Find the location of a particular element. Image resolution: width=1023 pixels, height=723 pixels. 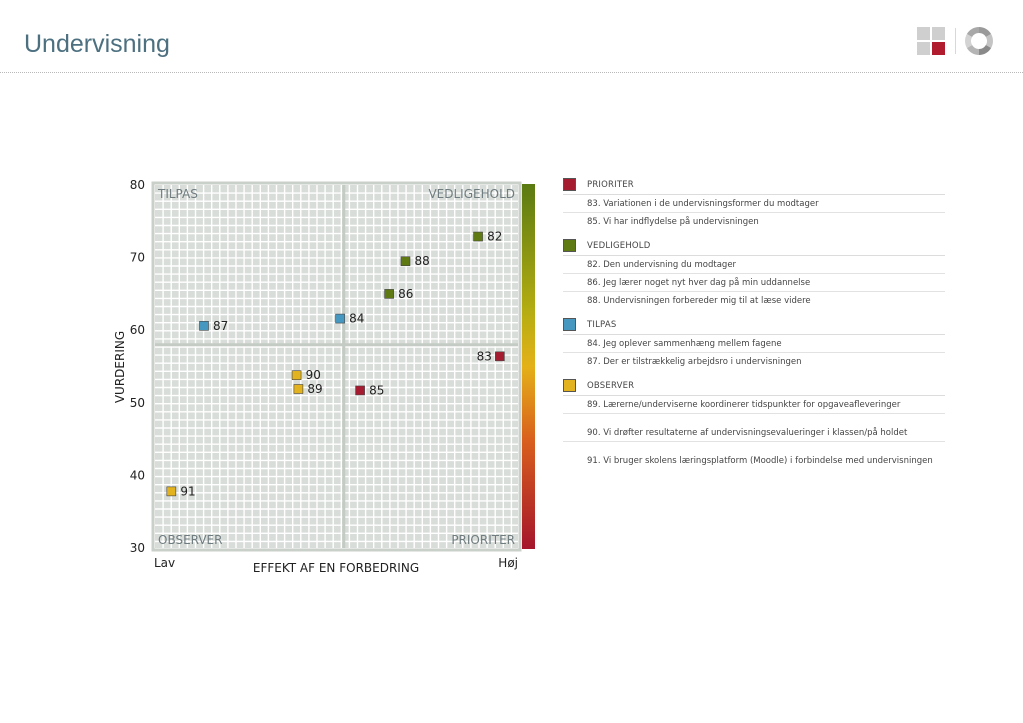

quadrant-label-tilpas: TILPAS is located at coordinates (177, 194).